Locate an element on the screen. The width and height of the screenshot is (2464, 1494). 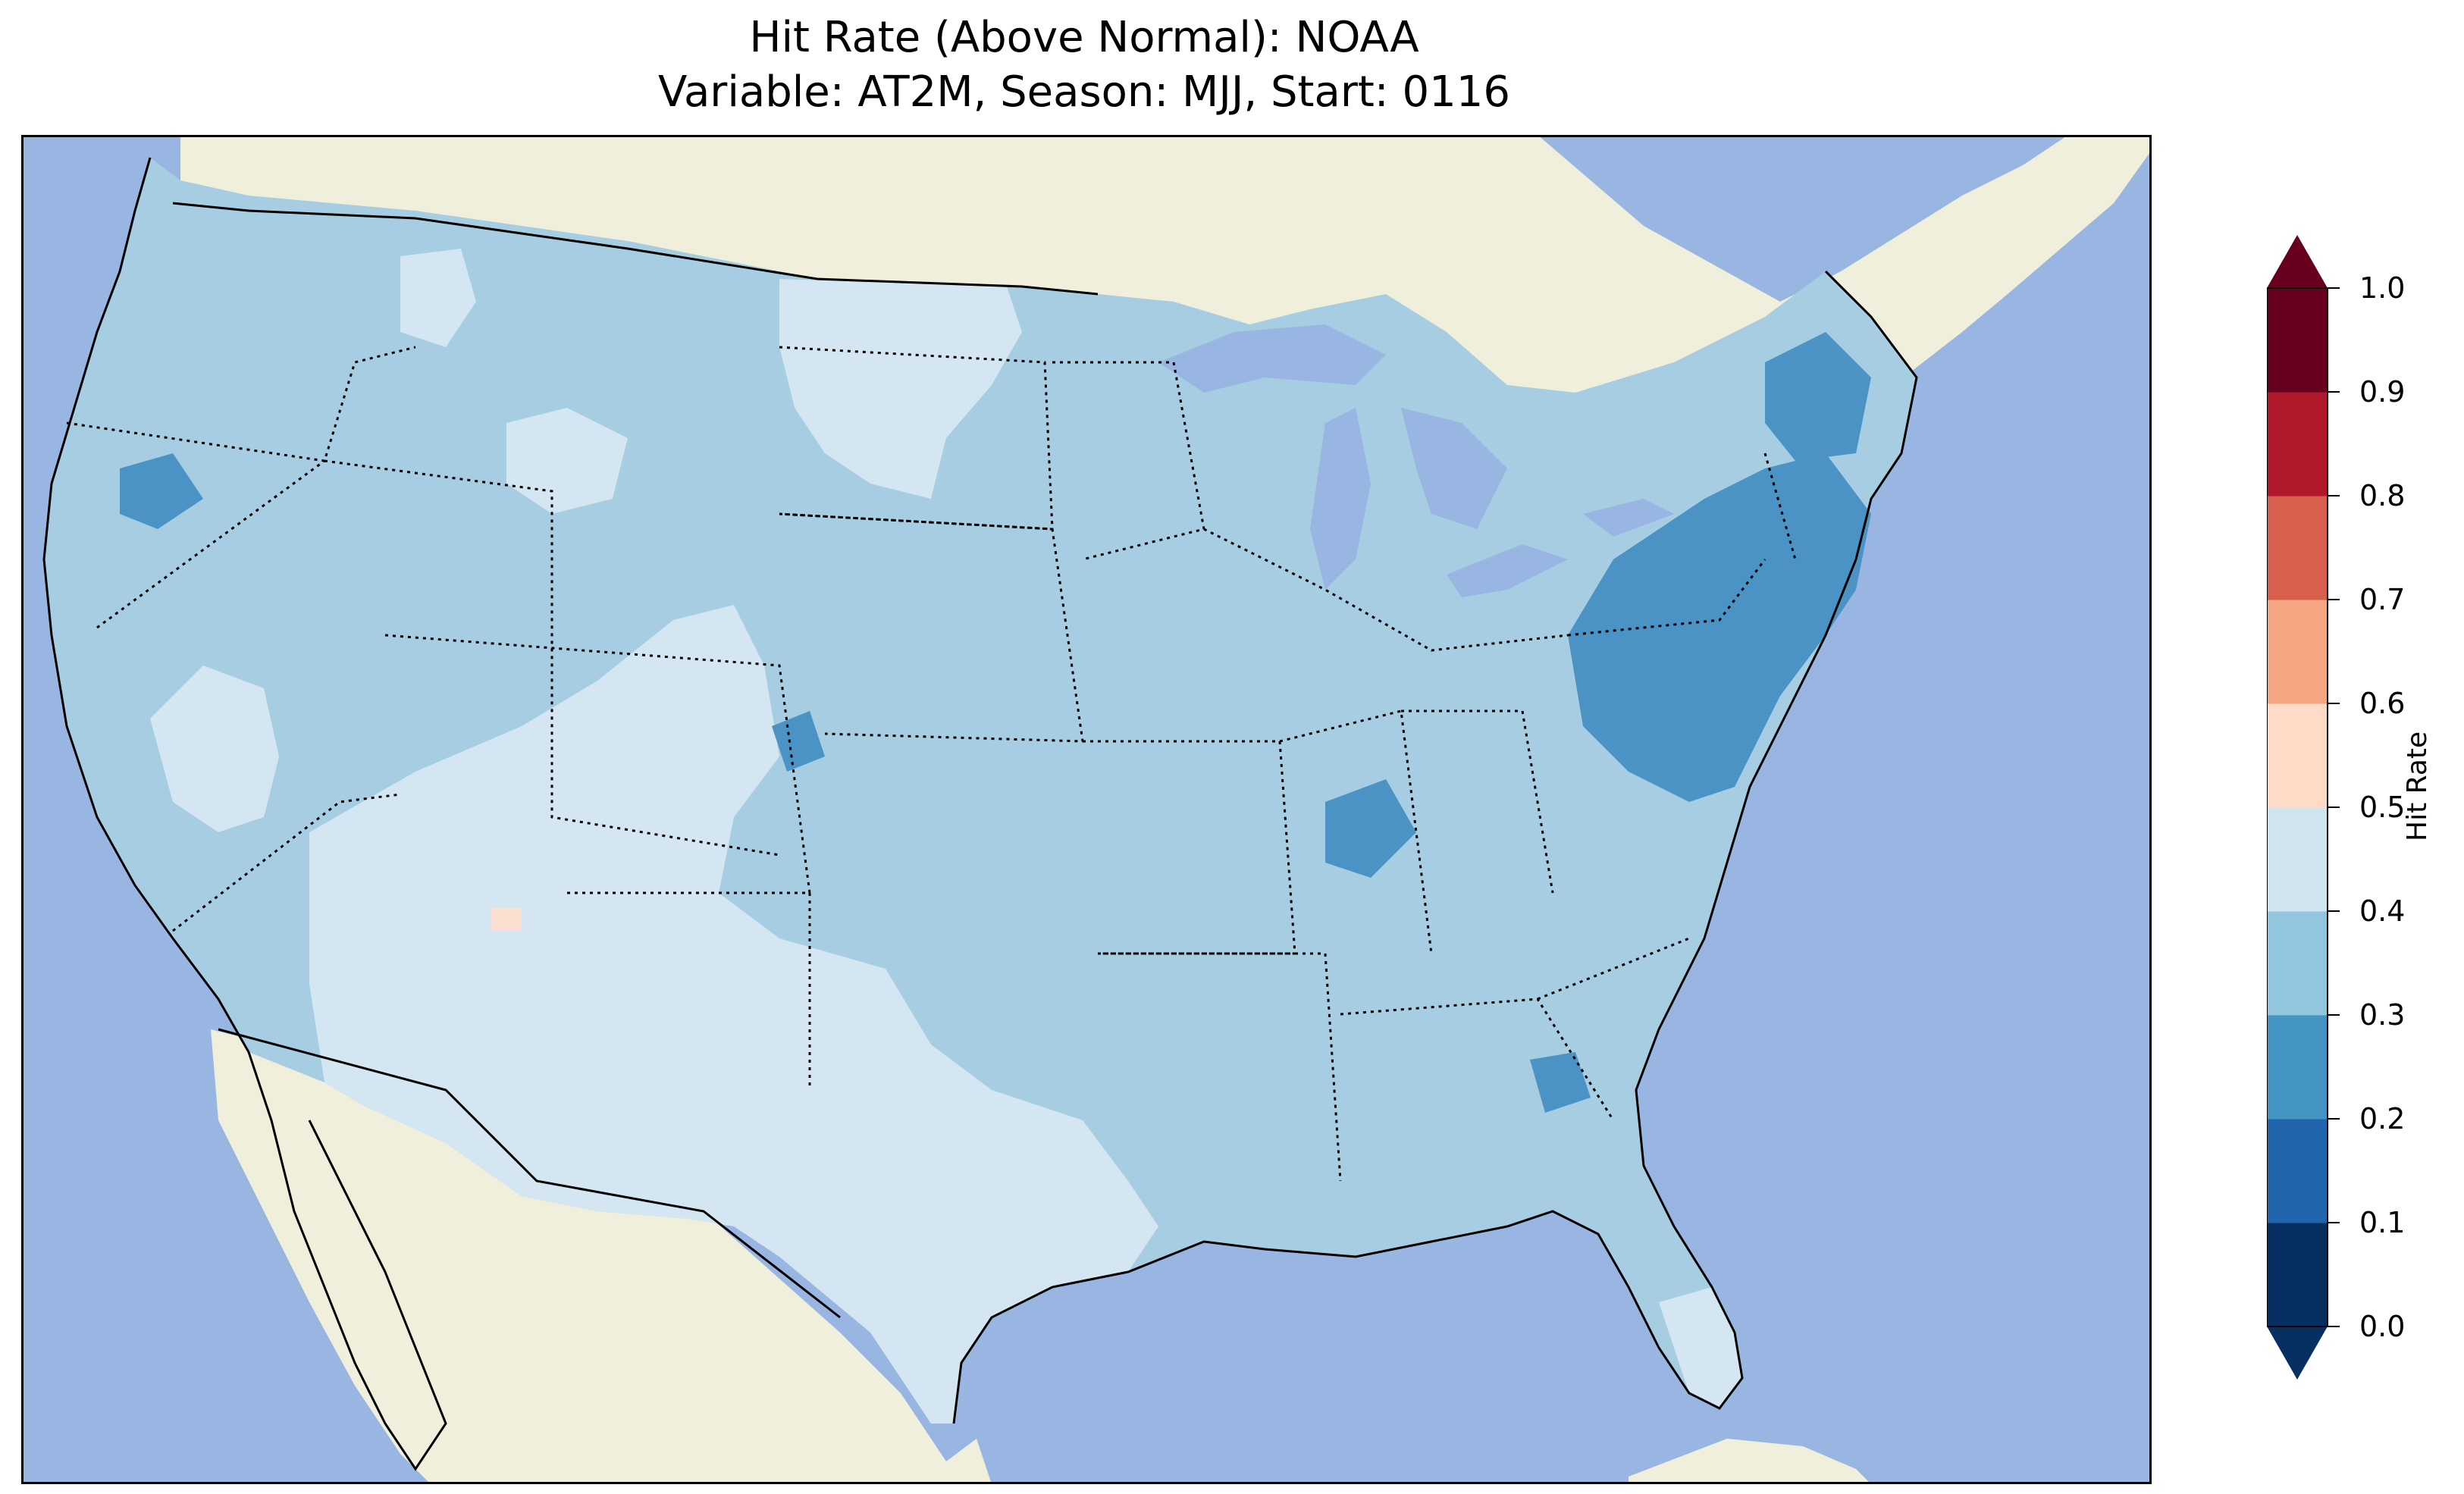
lake-erie is located at coordinates (1508, 570).